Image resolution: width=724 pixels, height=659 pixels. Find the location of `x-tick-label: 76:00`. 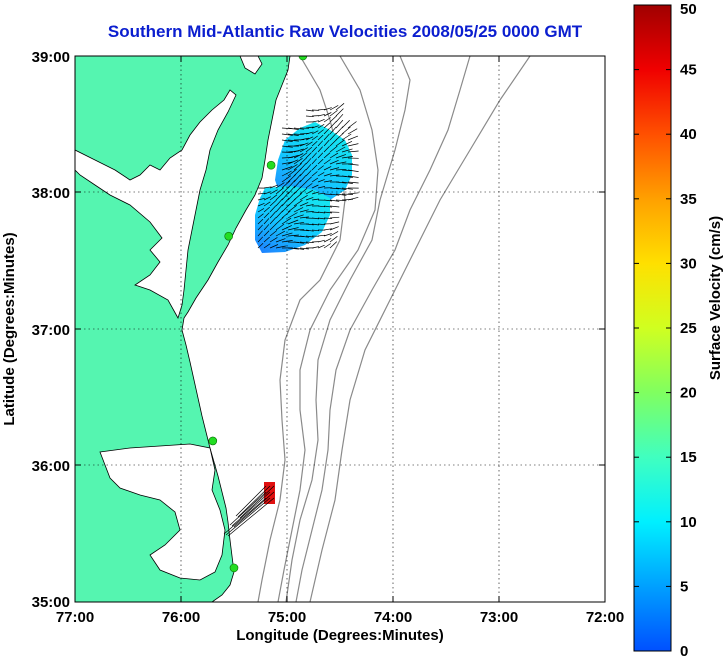

x-tick-label: 76:00 is located at coordinates (181, 617).